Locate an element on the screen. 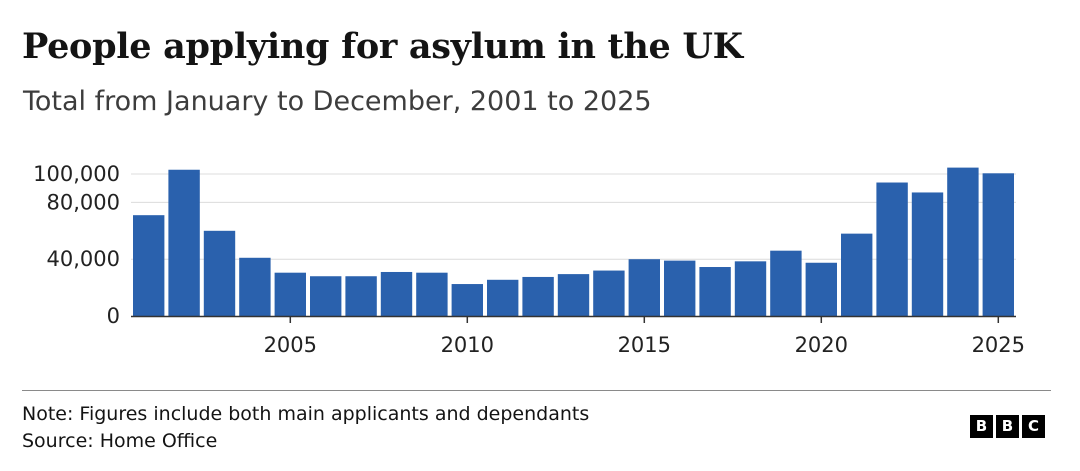  bar-2010 is located at coordinates (467, 300).